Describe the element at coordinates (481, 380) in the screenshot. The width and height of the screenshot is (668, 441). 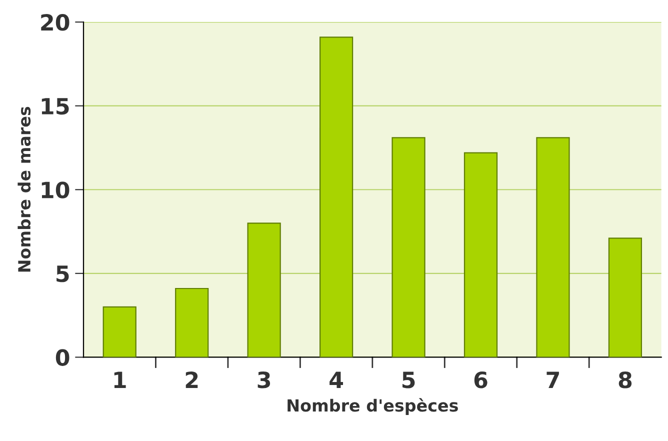
I see `x-tick-label: 6` at that location.